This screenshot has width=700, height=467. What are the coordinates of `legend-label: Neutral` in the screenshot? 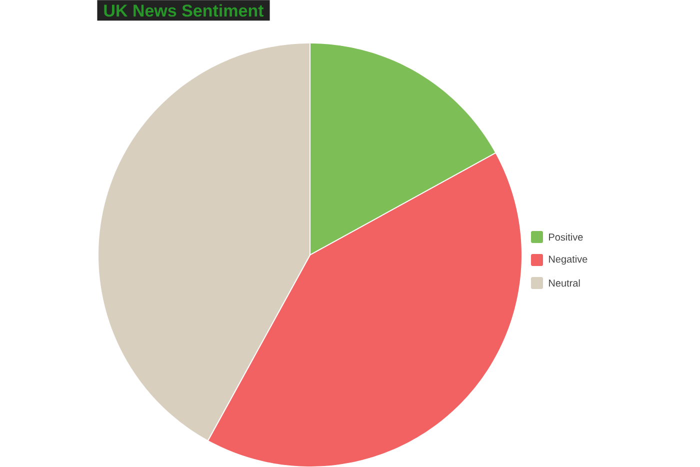 It's located at (564, 283).